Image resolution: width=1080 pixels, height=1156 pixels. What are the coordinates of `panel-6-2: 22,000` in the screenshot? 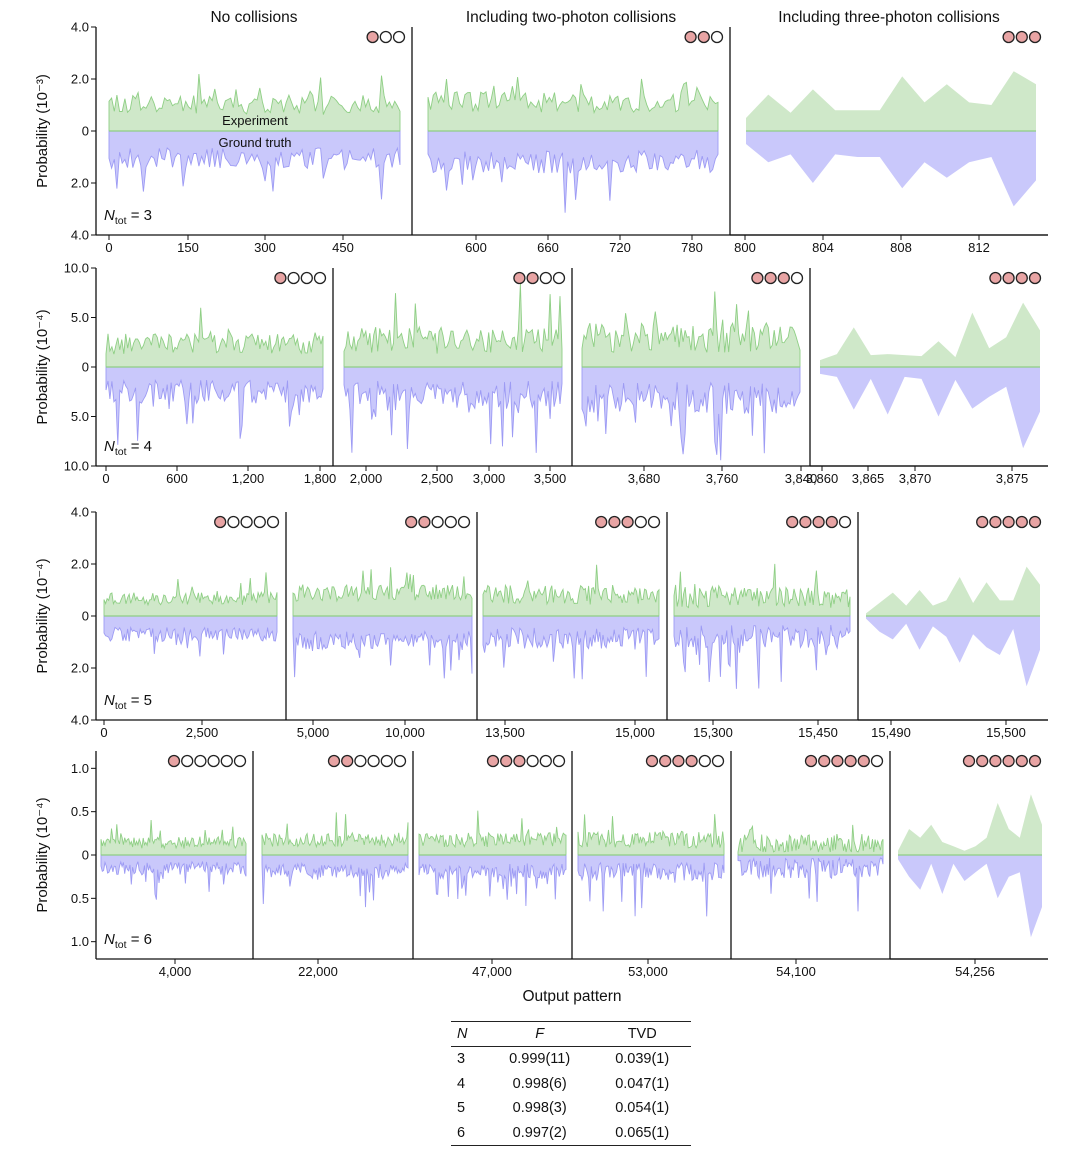 It's located at (332, 865).